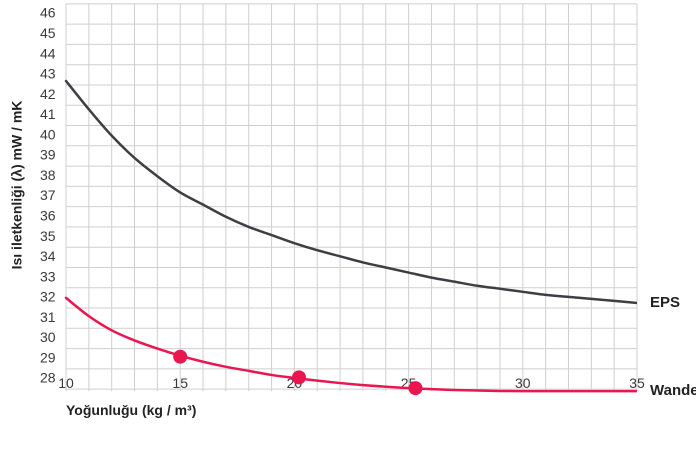 The height and width of the screenshot is (453, 696). Describe the element at coordinates (48, 317) in the screenshot. I see `y-tick-label: 31` at that location.